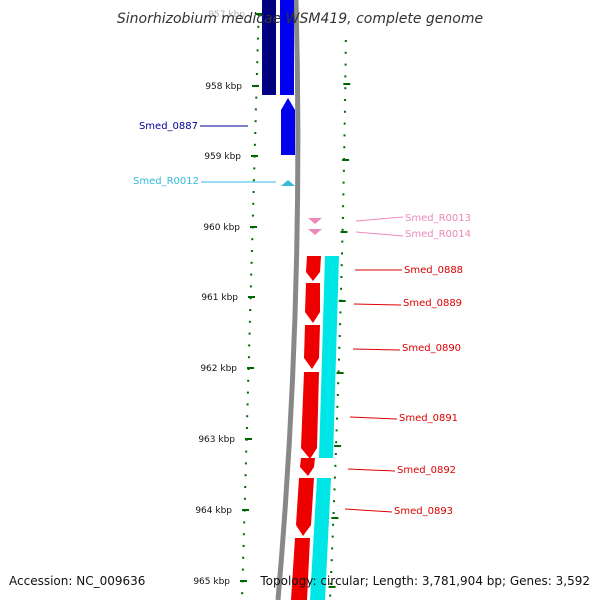 The height and width of the screenshot is (600, 600). Describe the element at coordinates (315, 232) in the screenshot. I see `gene-arrow-smed-r0014` at that location.